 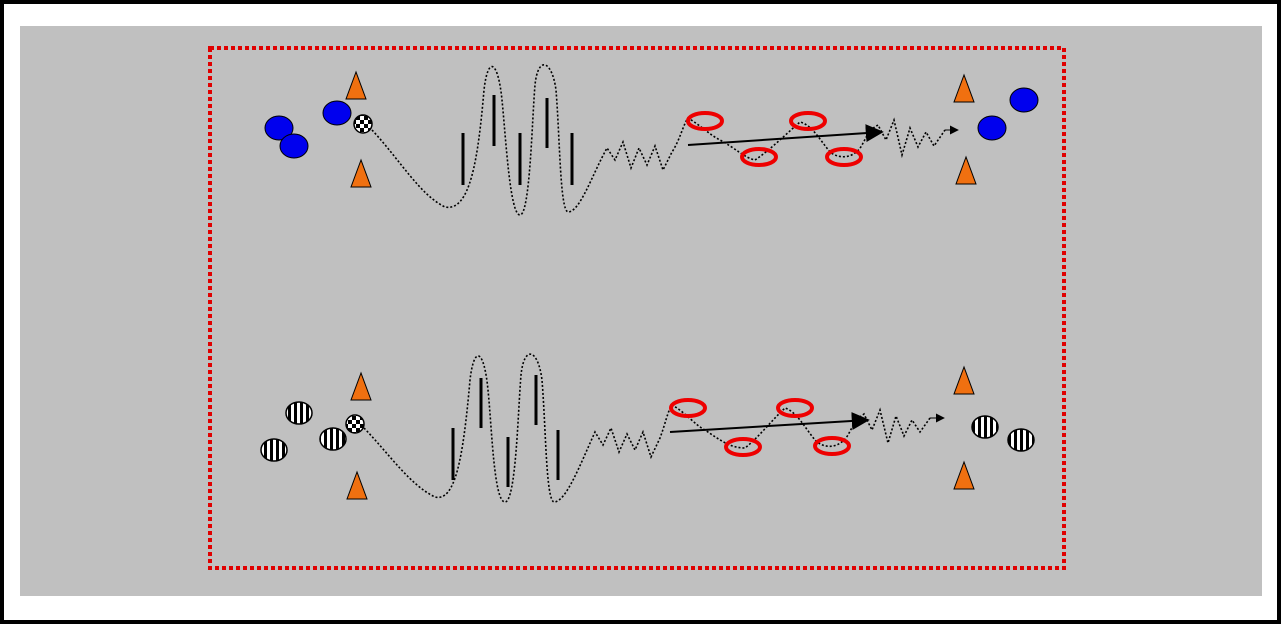 I want to click on dribble-path, so click(x=658, y=140).